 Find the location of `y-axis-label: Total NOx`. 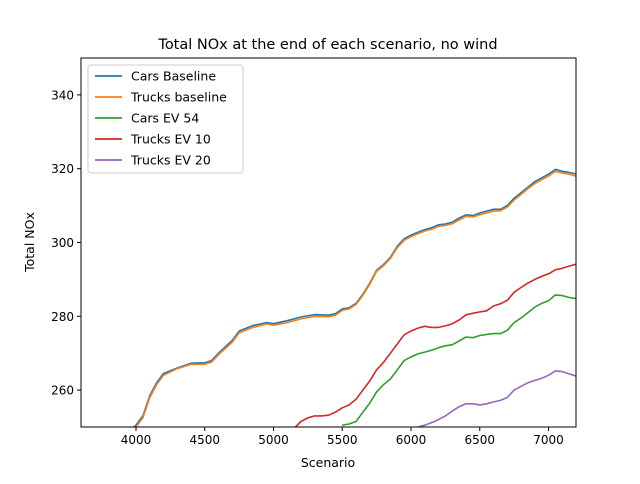

y-axis-label: Total NOx is located at coordinates (29, 242).